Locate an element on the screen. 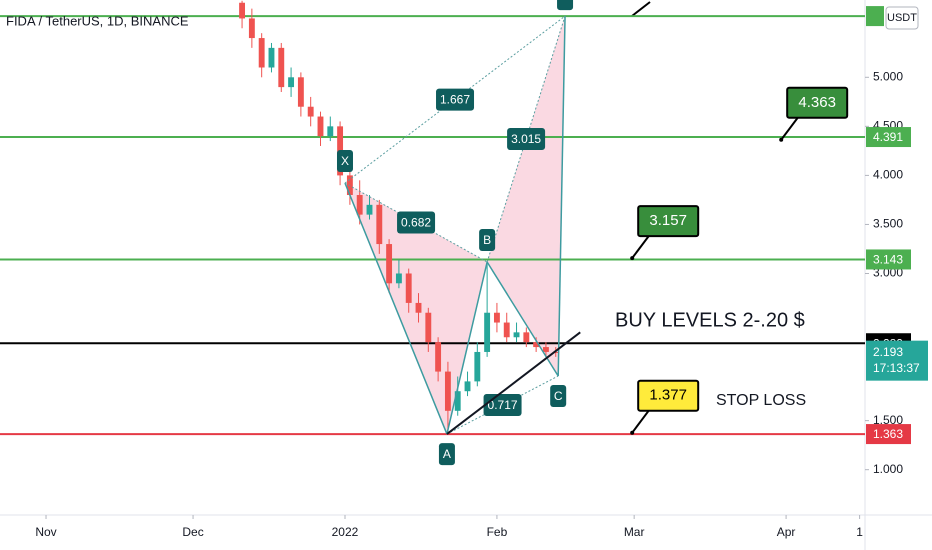 This screenshot has height=550, width=932. ratio-label: 0.717 is located at coordinates (503, 405).